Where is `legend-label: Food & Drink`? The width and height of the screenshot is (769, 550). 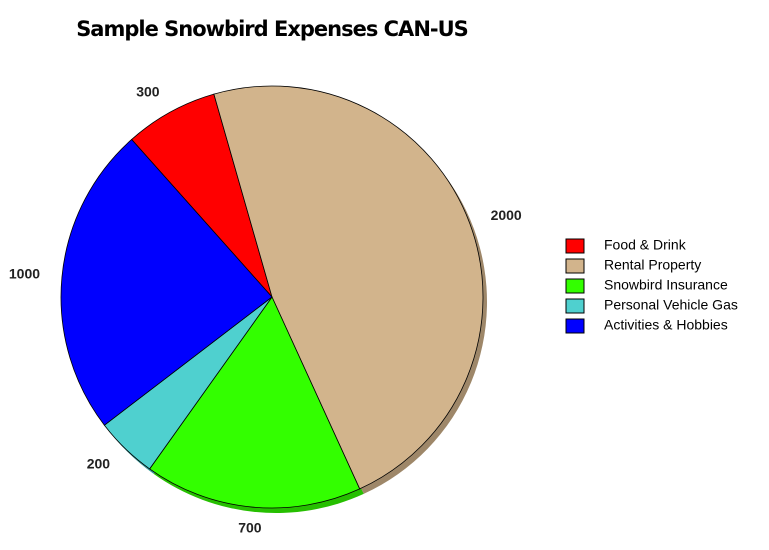 legend-label: Food & Drink is located at coordinates (645, 245).